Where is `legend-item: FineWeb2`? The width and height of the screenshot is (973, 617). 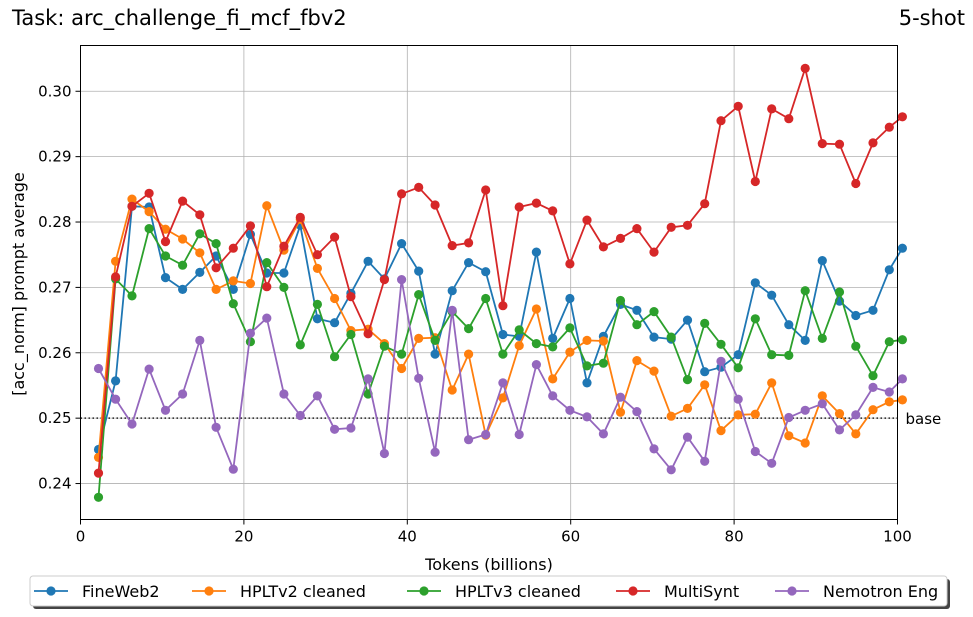
legend-item: FineWeb2 is located at coordinates (97, 591).